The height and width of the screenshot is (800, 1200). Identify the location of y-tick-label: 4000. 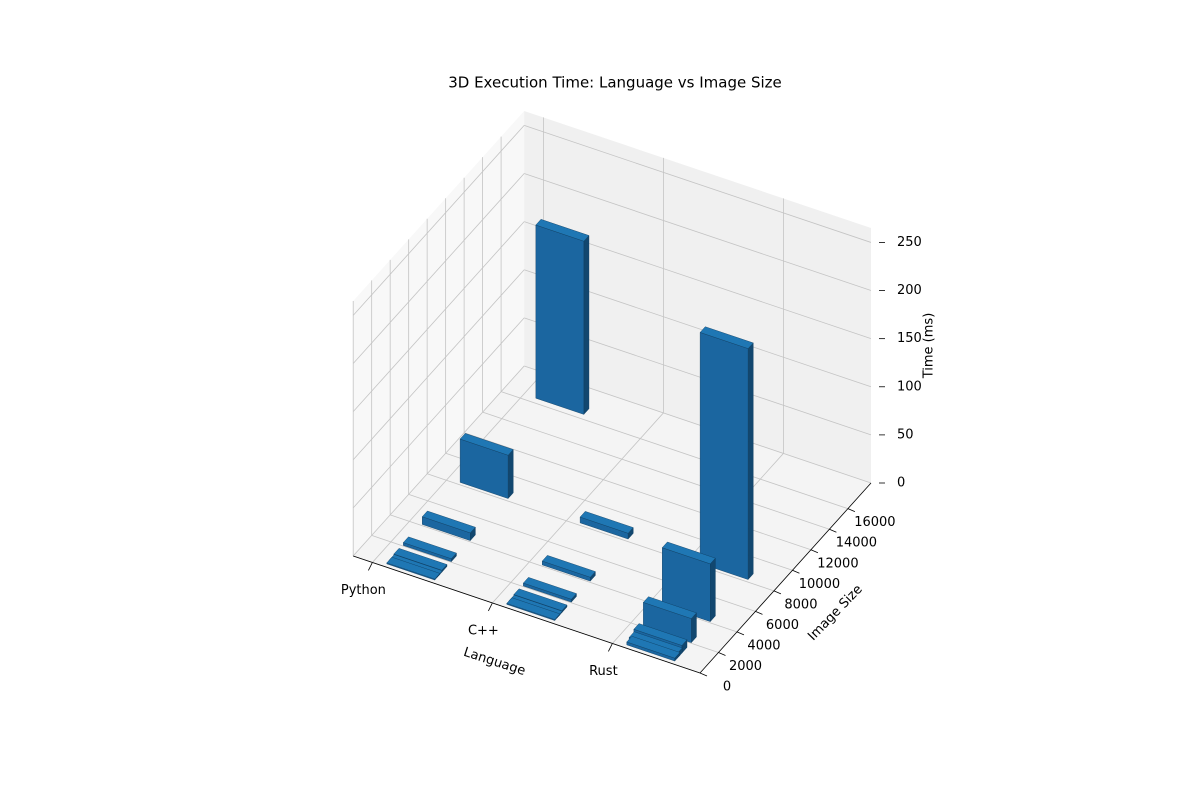
(763, 645).